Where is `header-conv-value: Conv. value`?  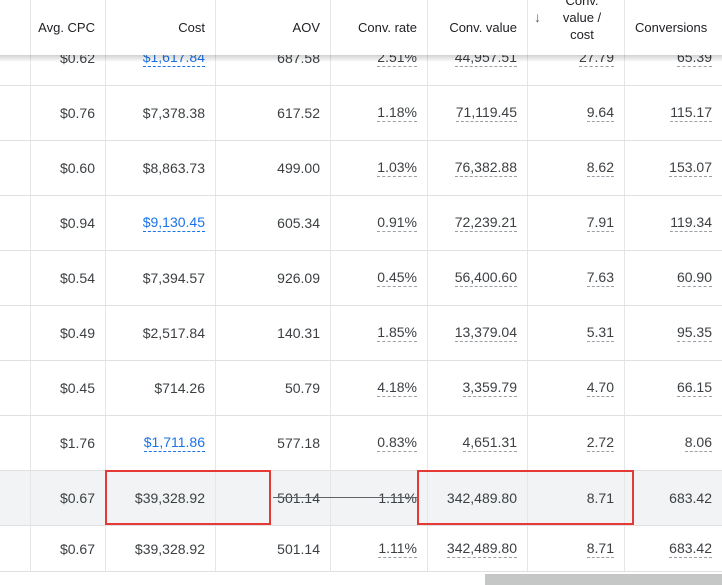
header-conv-value: Conv. value is located at coordinates (477, 27).